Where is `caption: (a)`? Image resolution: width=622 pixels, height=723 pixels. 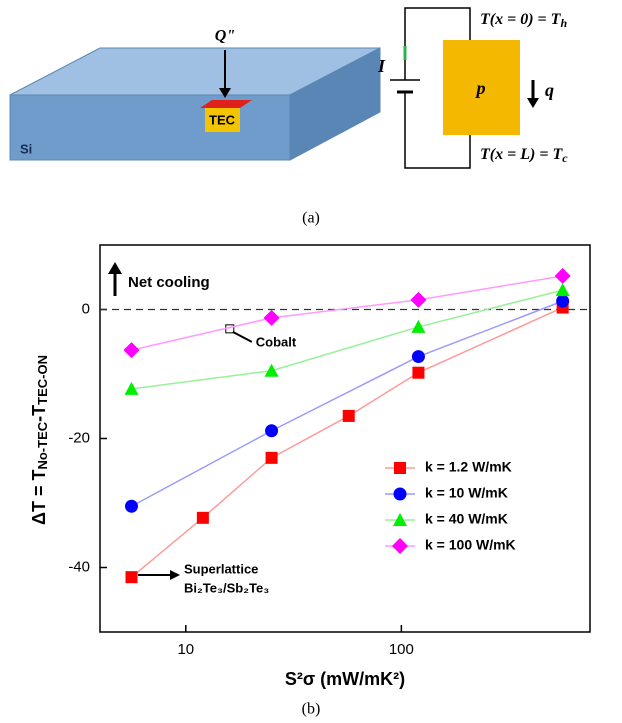 caption: (a) is located at coordinates (311, 218).